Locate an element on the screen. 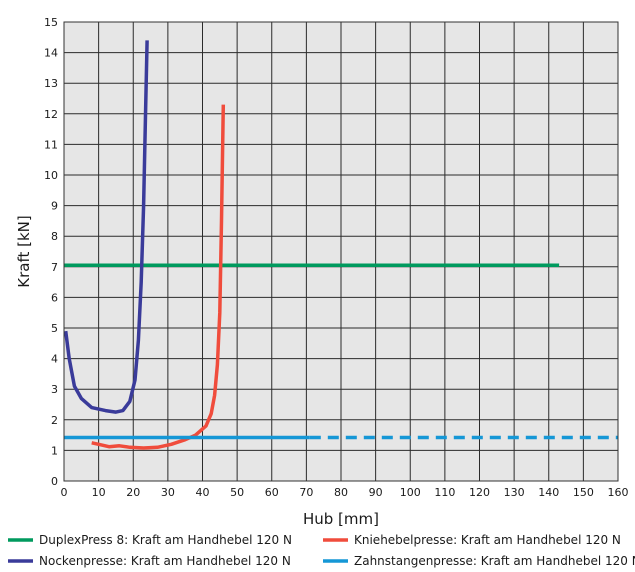 Image resolution: width=635 pixels, height=572 pixels. y-tick-label: 8 is located at coordinates (54, 236).